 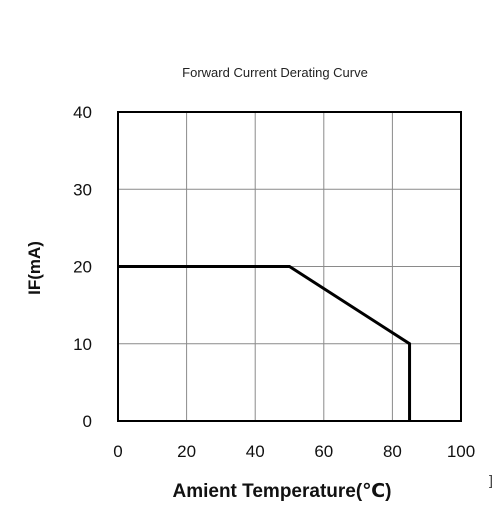 I want to click on x-tick-label-100: 100, so click(x=461, y=451).